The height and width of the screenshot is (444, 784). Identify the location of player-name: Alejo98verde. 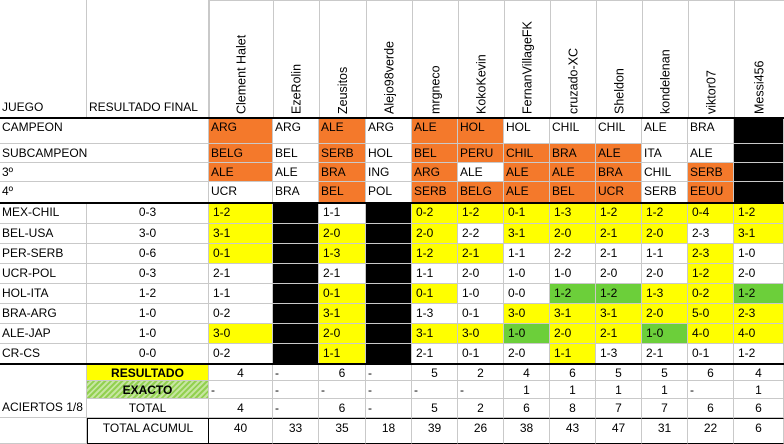
(389, 59).